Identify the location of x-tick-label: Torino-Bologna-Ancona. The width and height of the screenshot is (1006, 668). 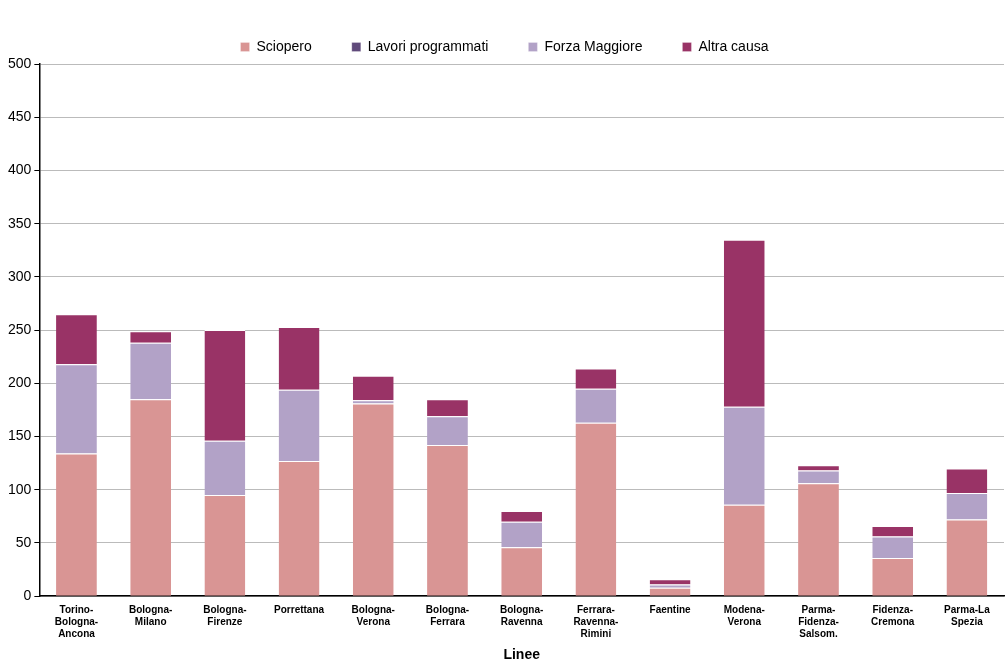
(76, 621).